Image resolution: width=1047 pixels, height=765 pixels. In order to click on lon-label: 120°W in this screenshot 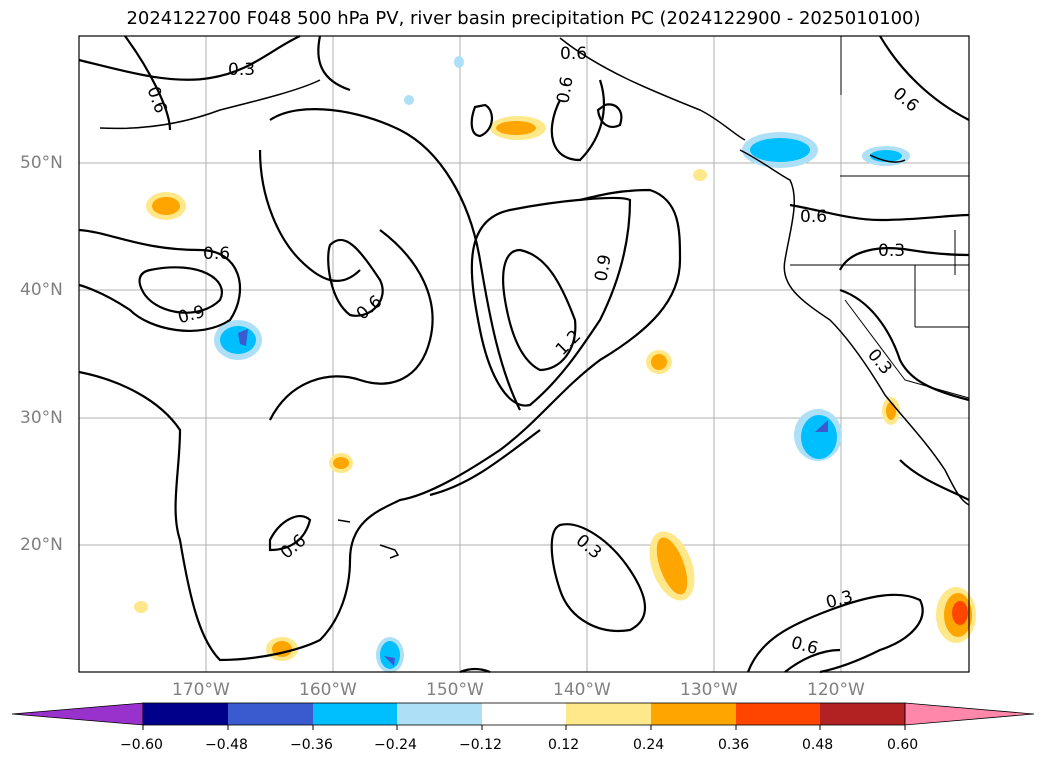, I will do `click(836, 690)`.